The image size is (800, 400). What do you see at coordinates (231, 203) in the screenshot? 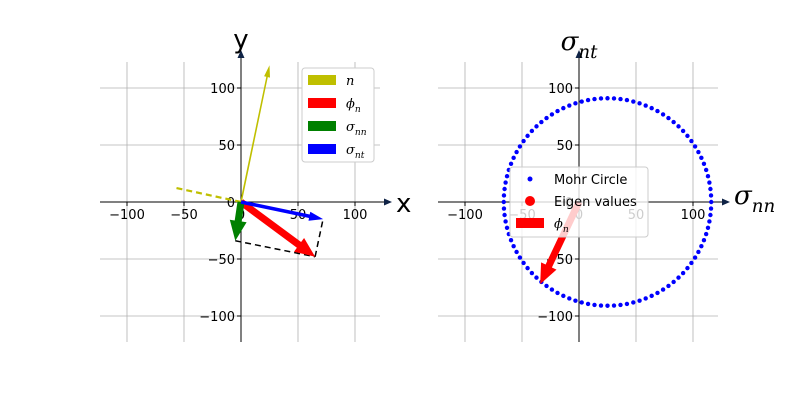
I see `y-tick-label: 0` at bounding box center [231, 203].